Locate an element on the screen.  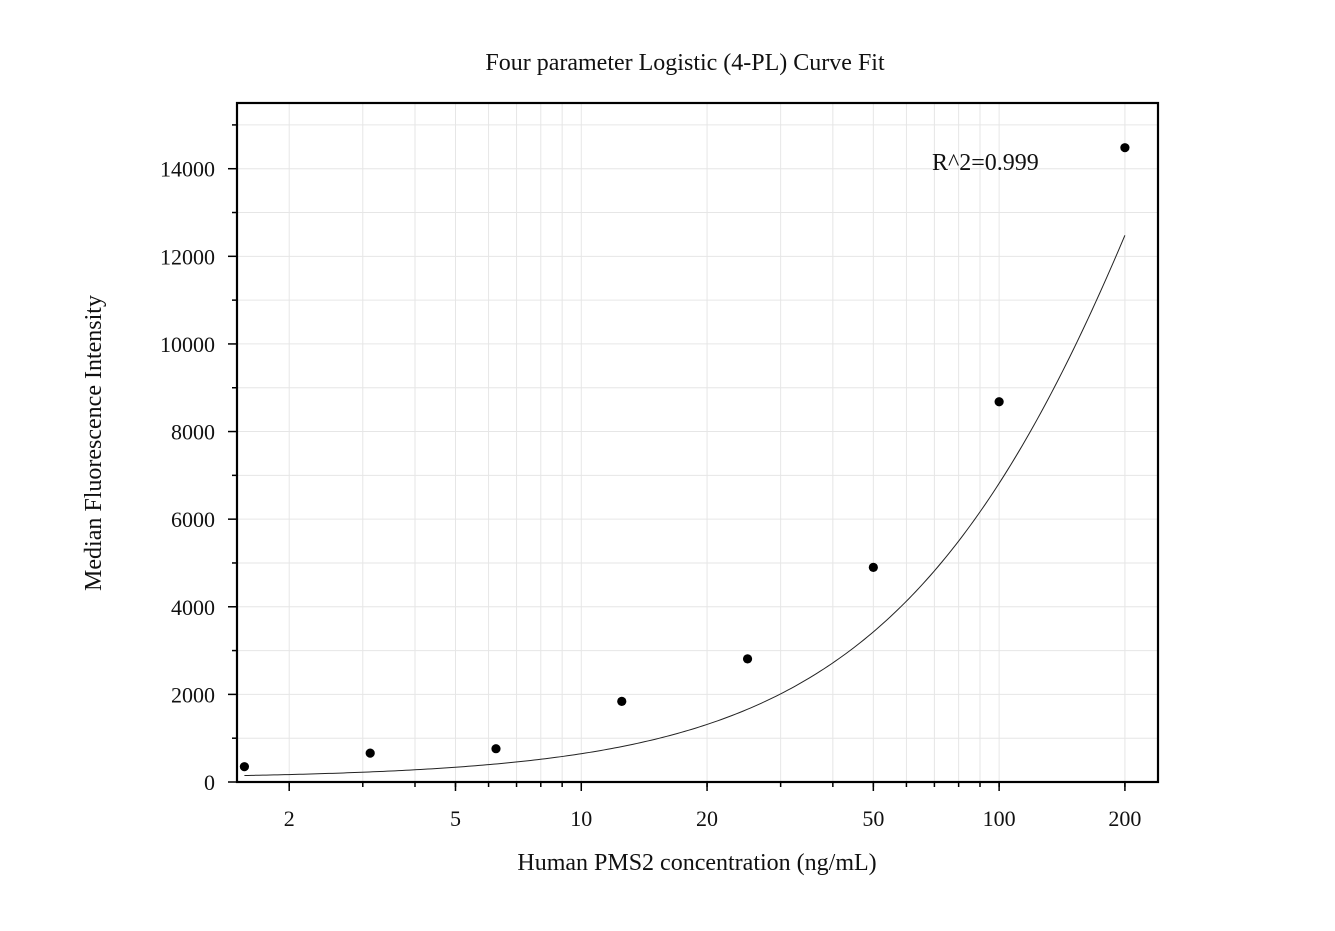
x-tick-label: 2 is located at coordinates (289, 818).